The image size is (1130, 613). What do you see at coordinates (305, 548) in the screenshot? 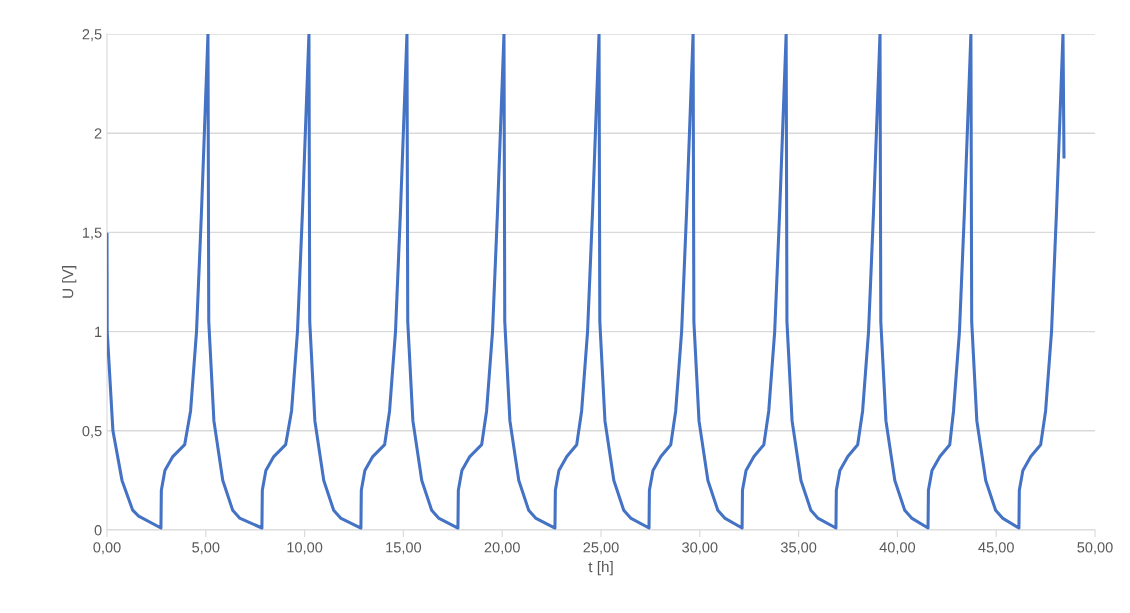
I see `x-tick-label: 10,00` at bounding box center [305, 548].